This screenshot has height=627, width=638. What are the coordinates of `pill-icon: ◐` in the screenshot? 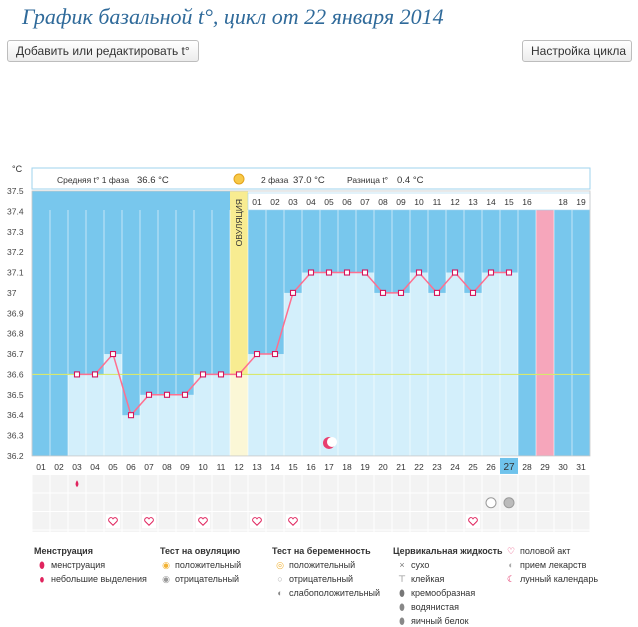 It's located at (511, 565).